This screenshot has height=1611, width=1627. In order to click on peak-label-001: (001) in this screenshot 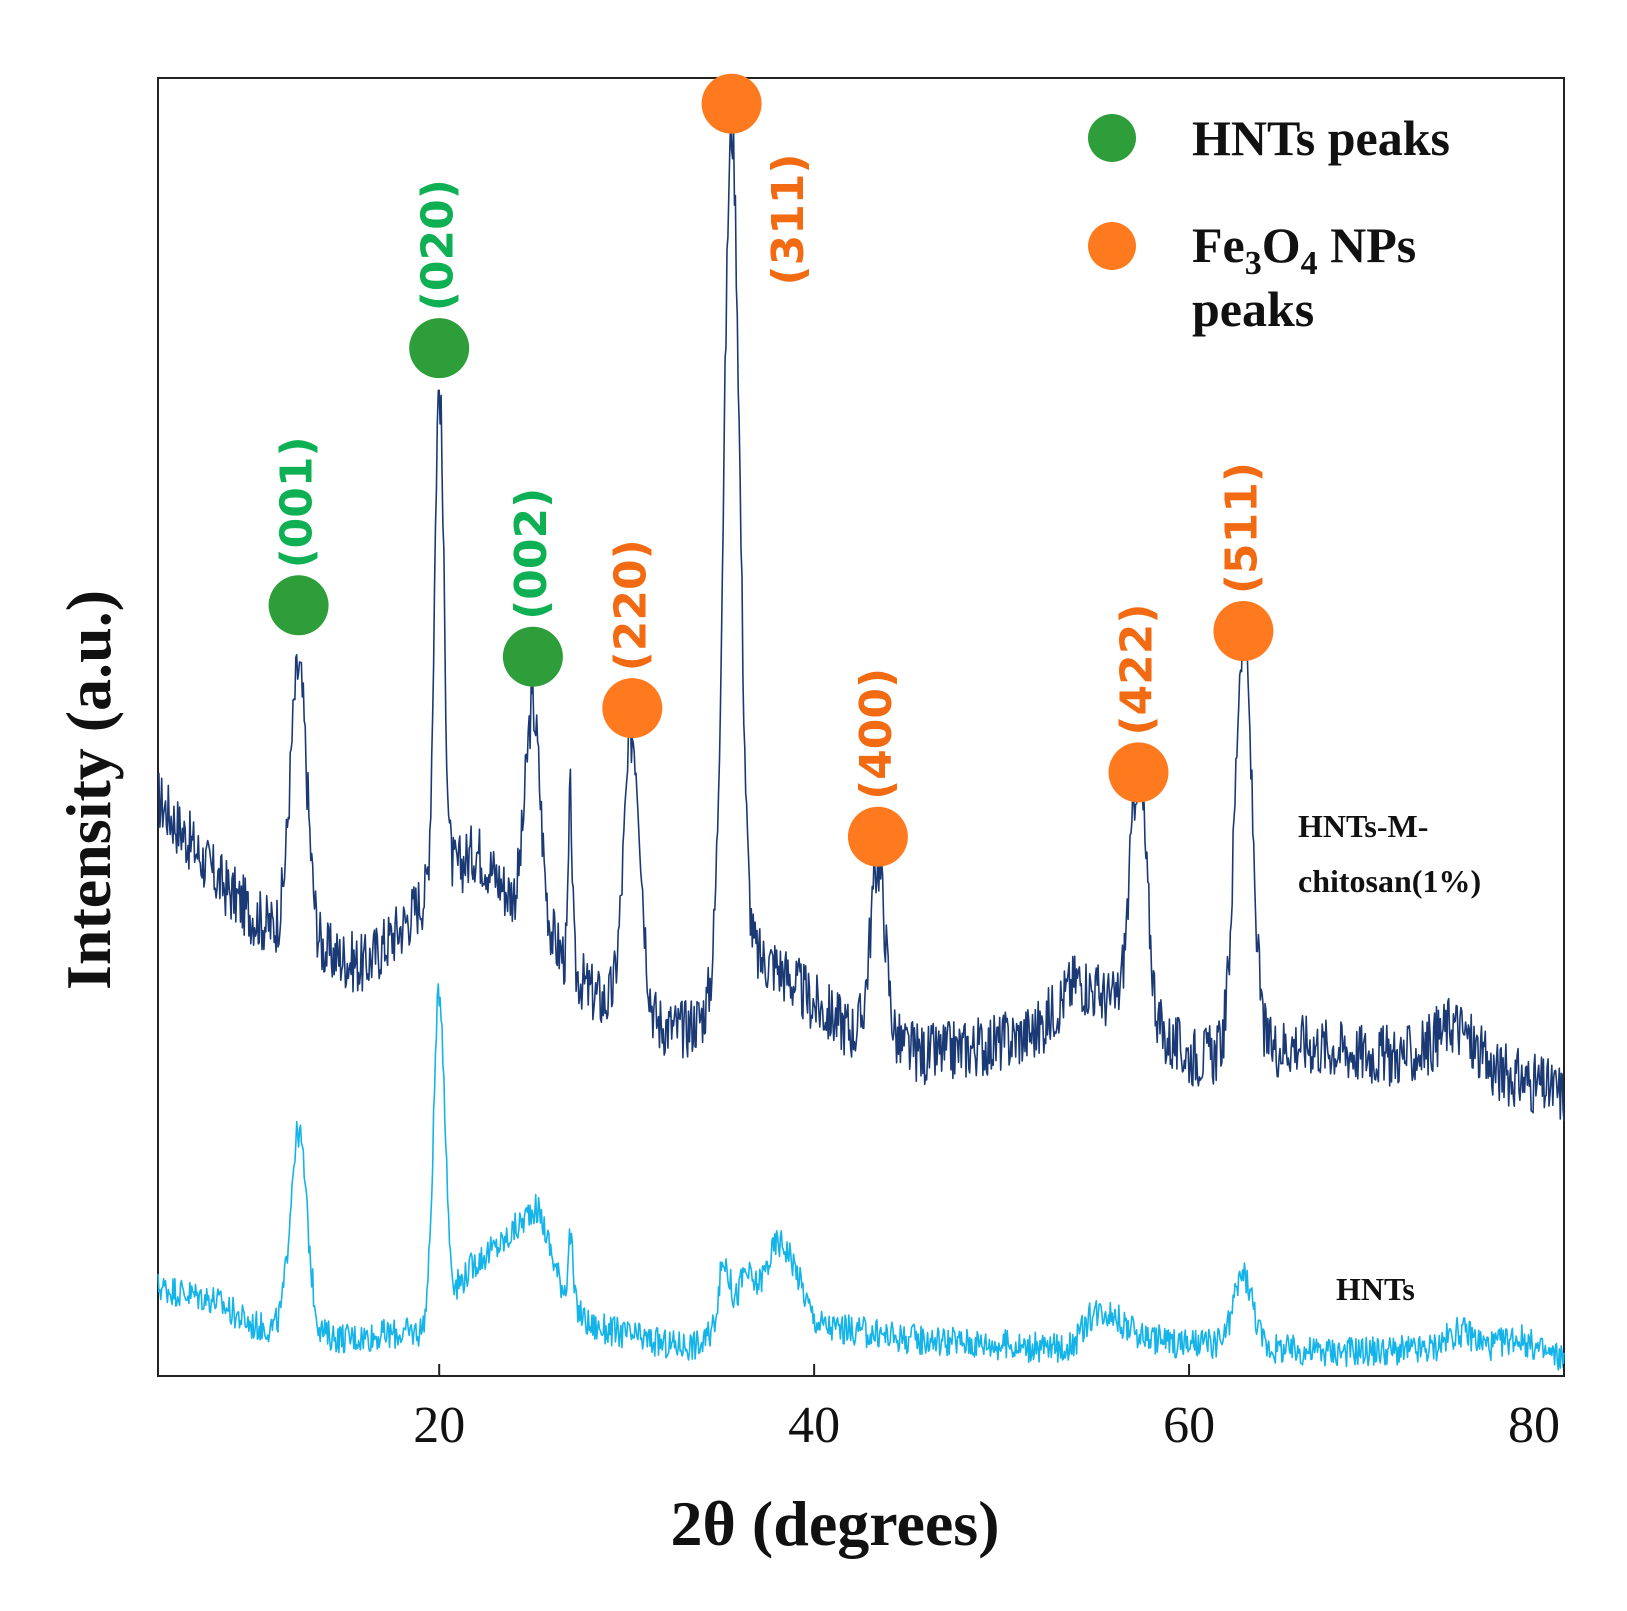, I will do `click(297, 502)`.